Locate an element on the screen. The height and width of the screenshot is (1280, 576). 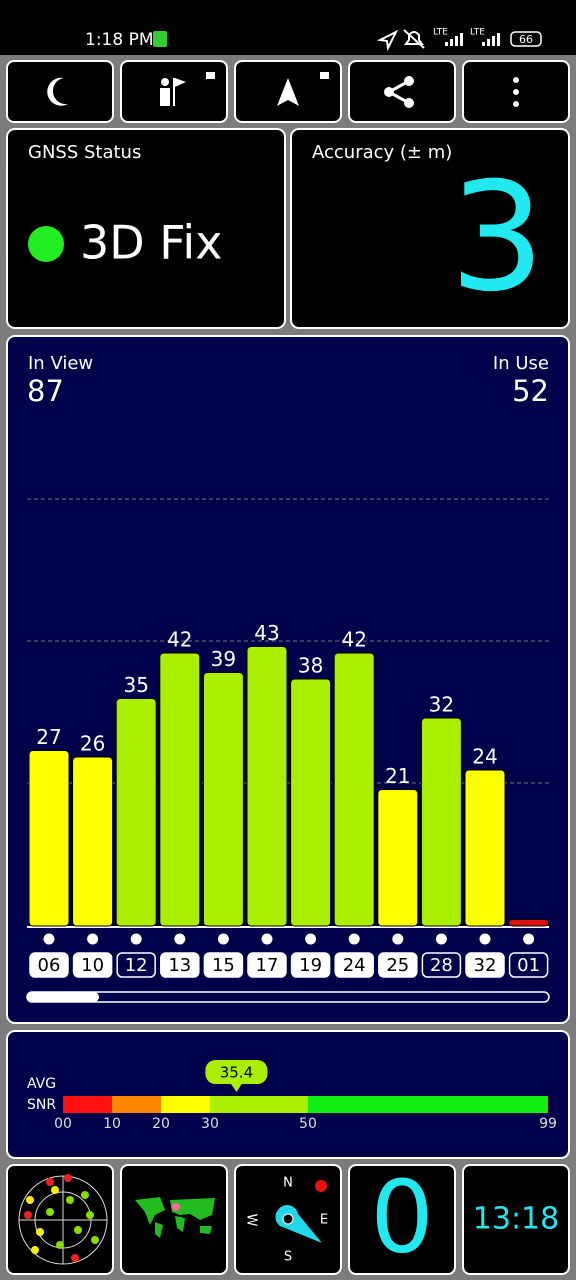
snr-tick-label: 99 is located at coordinates (548, 1124).